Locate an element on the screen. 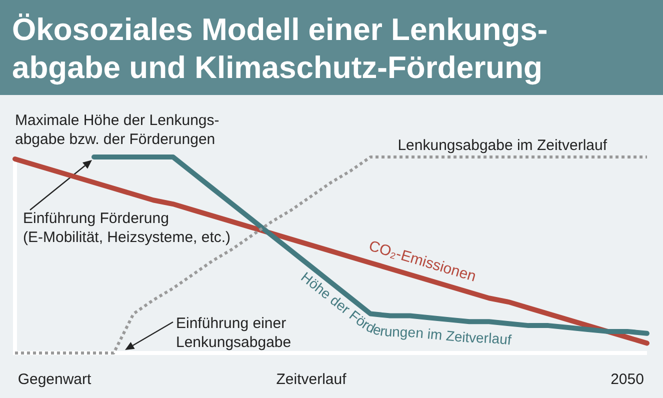 This screenshot has width=663, height=398. chart-title: Ökosoziales Modell einer Lenkungs- abgabe und Klimaschutz-Förderung is located at coordinates (280, 48).